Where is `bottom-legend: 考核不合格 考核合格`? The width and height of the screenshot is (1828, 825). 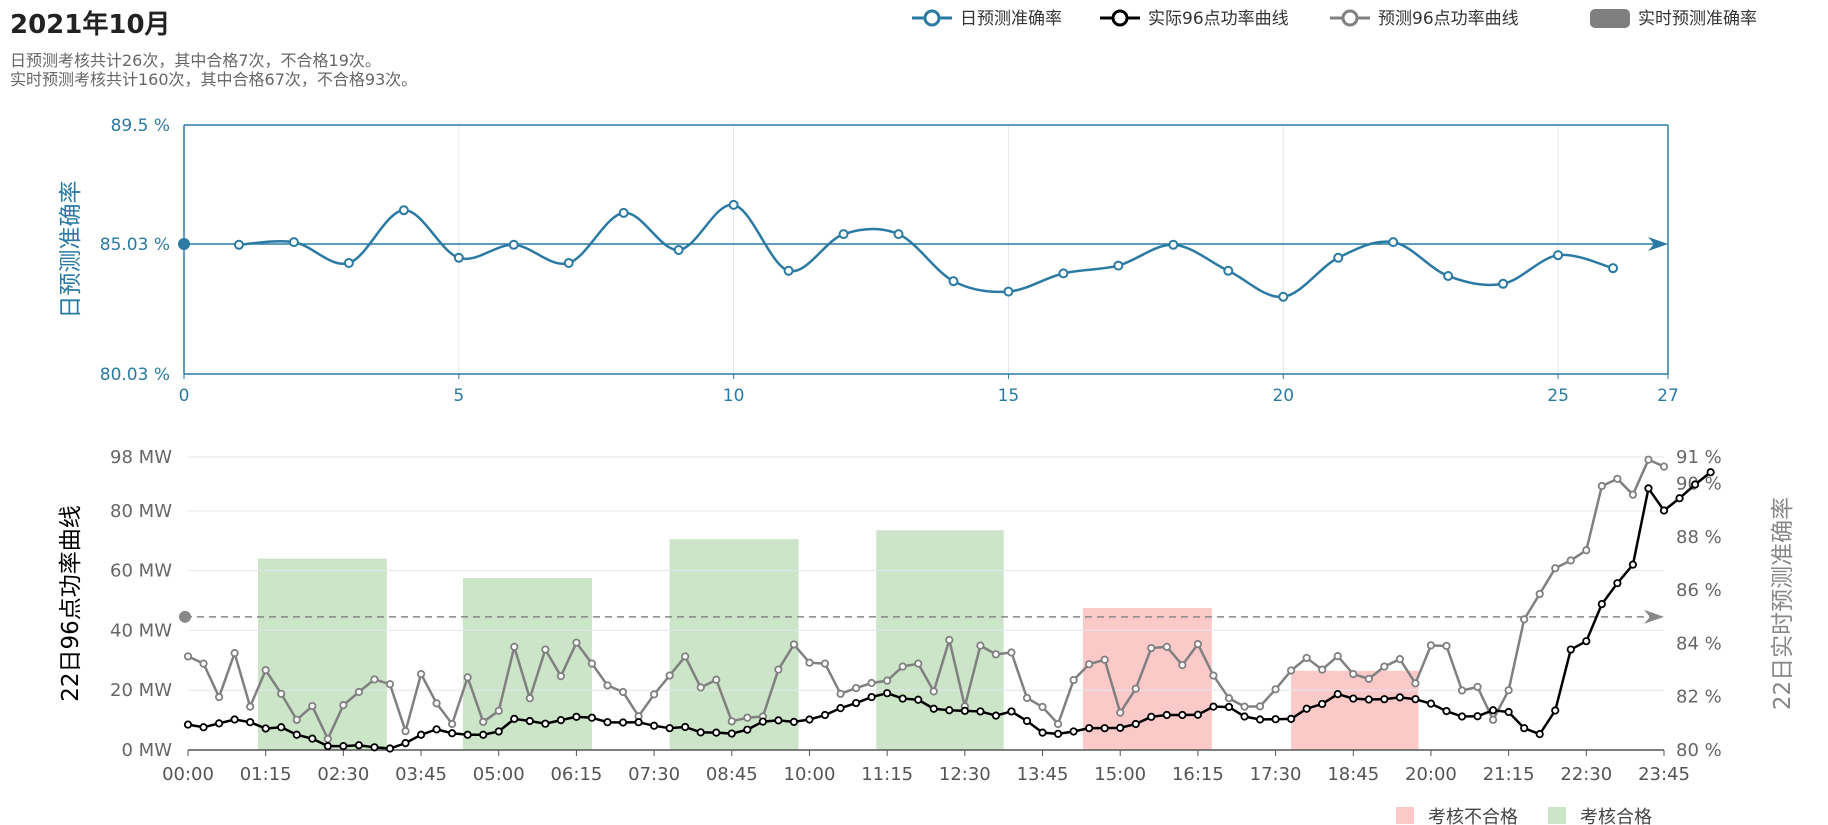
bottom-legend: 考核不合格 考核合格 is located at coordinates (1524, 816).